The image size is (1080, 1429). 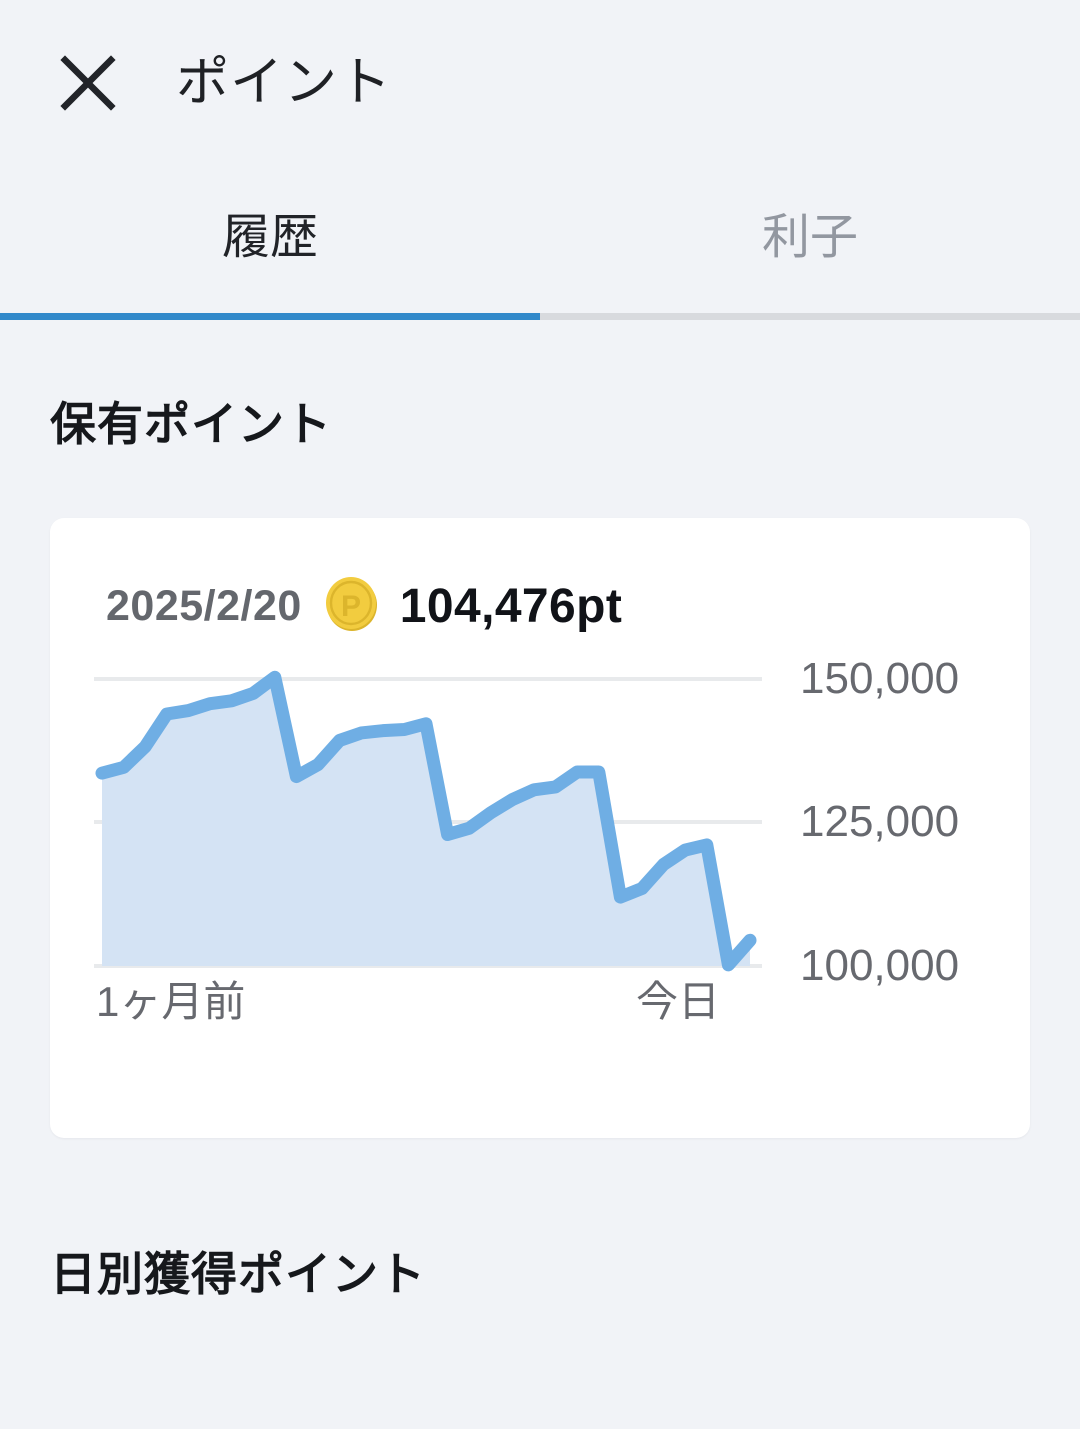 I want to click on chart-y-axis: 150,000 125,000 100,000, so click(x=920, y=822).